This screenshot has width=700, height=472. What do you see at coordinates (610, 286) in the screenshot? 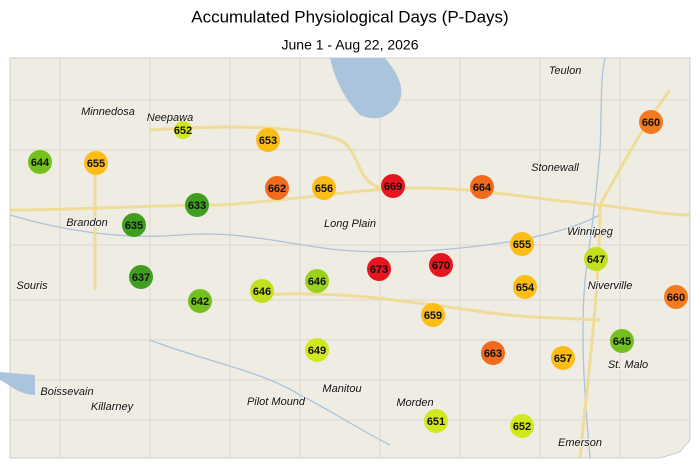
I see `place-label: Niverville` at bounding box center [610, 286].